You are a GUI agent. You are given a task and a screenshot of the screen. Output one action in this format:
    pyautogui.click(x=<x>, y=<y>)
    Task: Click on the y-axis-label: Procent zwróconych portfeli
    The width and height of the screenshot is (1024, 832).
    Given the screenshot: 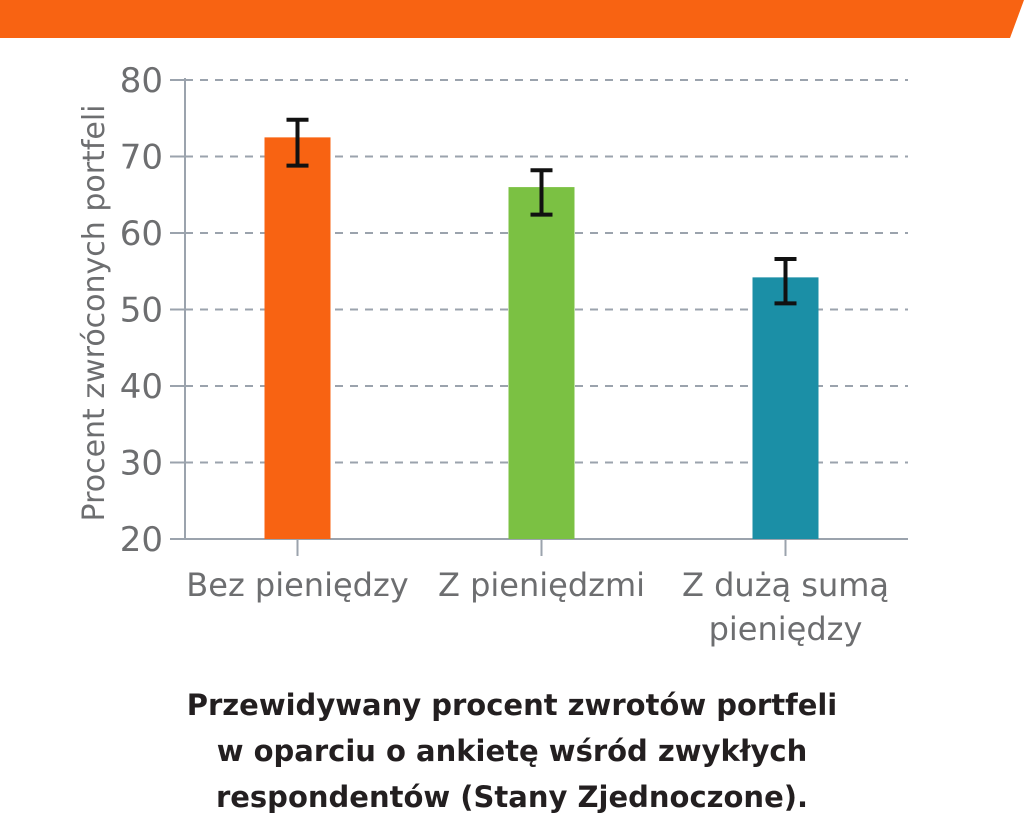 What is the action you would take?
    pyautogui.click(x=94, y=312)
    